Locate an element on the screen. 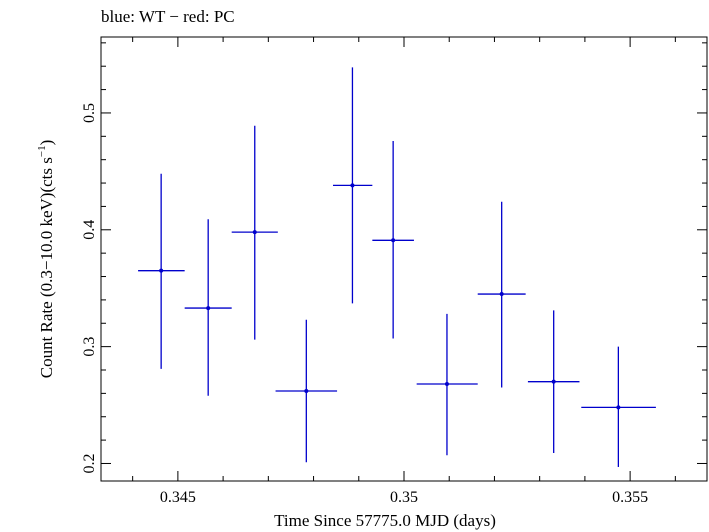 The width and height of the screenshot is (709, 532). x-tick-label: 0.345 is located at coordinates (178, 497).